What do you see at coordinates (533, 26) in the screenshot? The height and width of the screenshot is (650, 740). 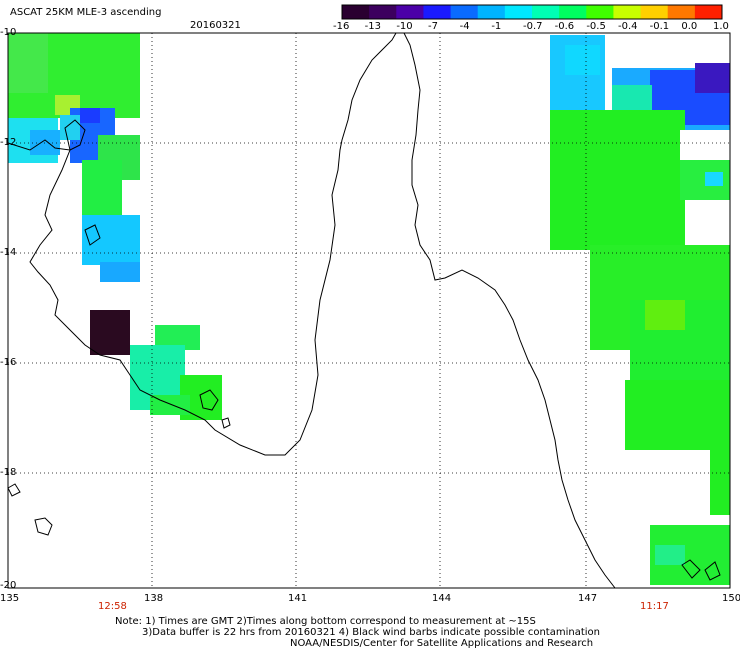 I see `colorbar-tick-label: -0.7` at bounding box center [533, 26].